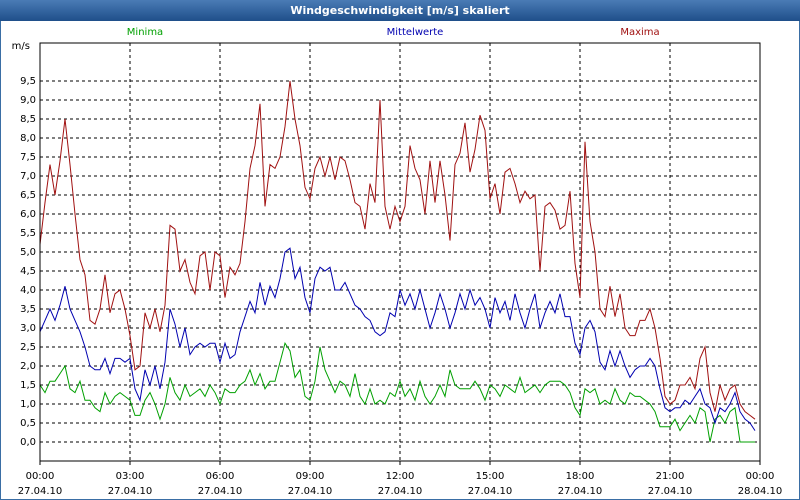 The image size is (800, 500). I want to click on chart-title: Windgeschwindigkeit [m/s] skaliert, so click(399, 10).